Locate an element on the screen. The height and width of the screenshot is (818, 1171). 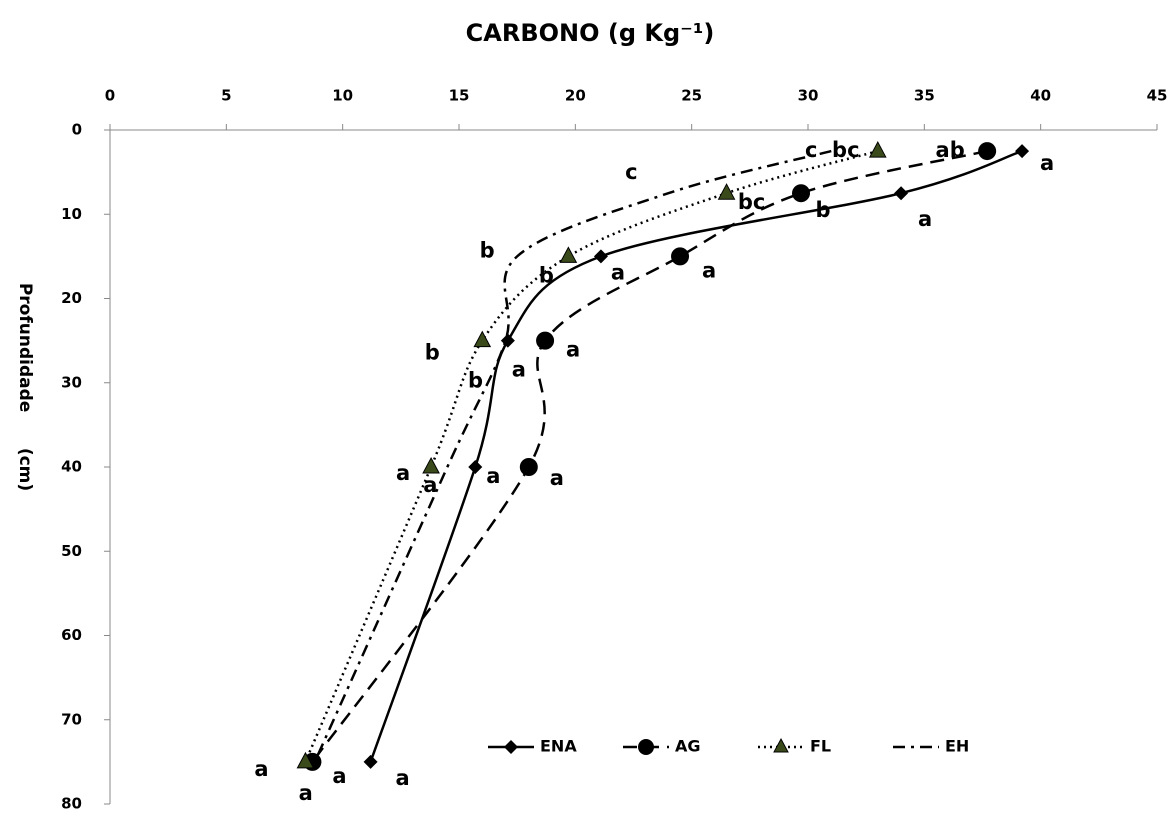
y-tick-label: 10 is located at coordinates (71, 214).